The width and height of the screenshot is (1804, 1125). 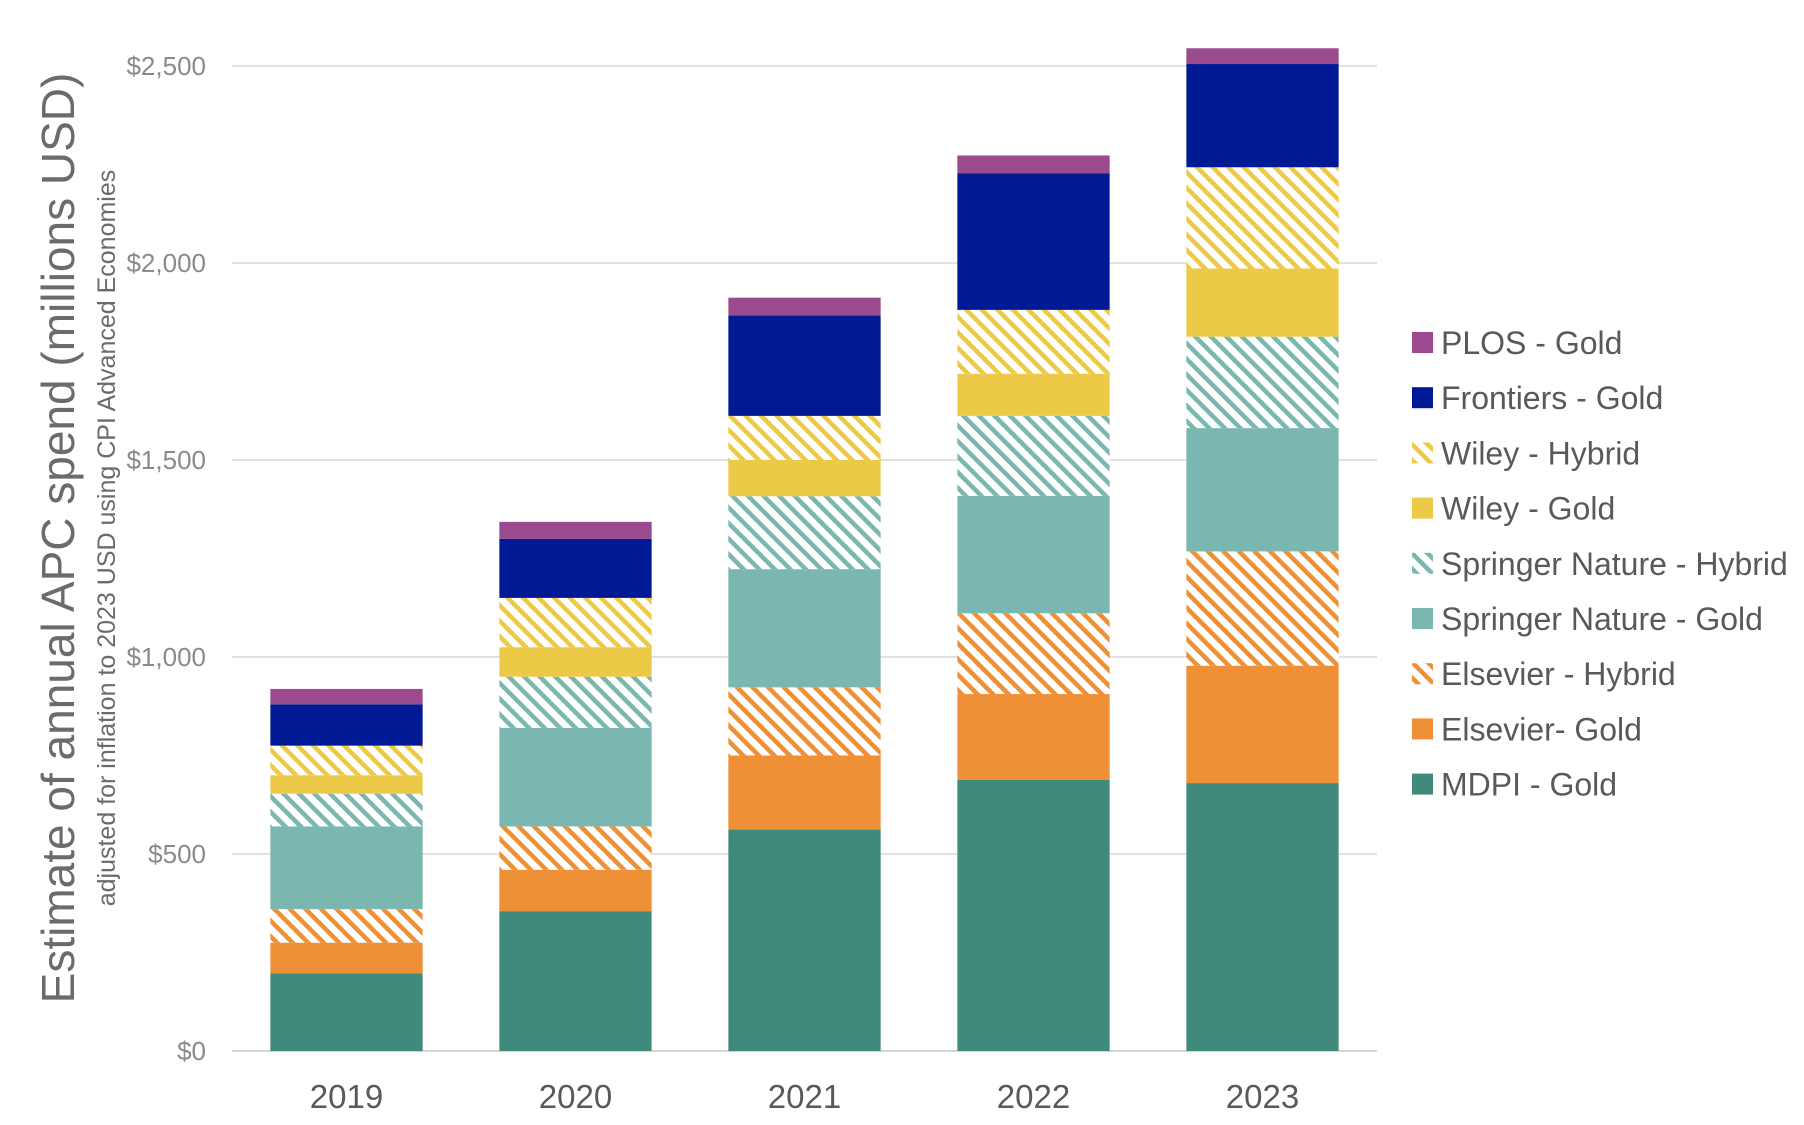 I want to click on legend-label: Elsevier - Hybrid, so click(x=1558, y=674).